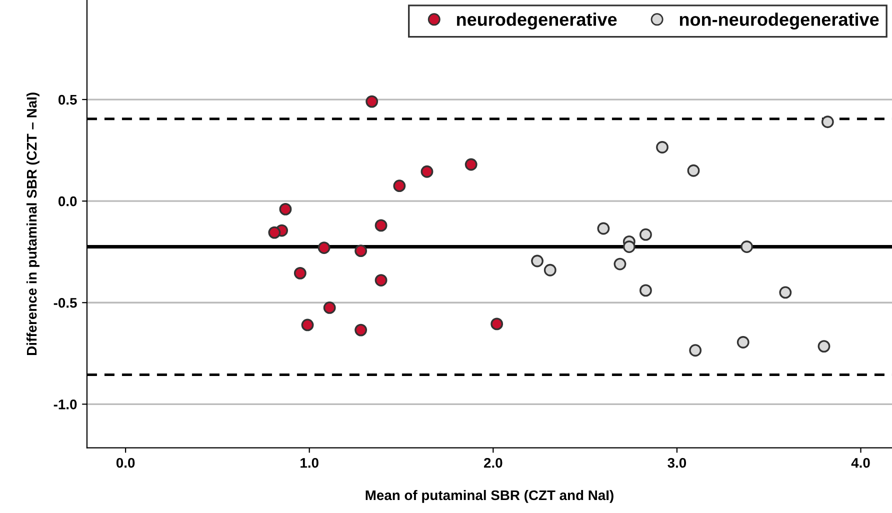  What do you see at coordinates (536, 21) in the screenshot?
I see `legend-label: neurodegenerative` at bounding box center [536, 21].